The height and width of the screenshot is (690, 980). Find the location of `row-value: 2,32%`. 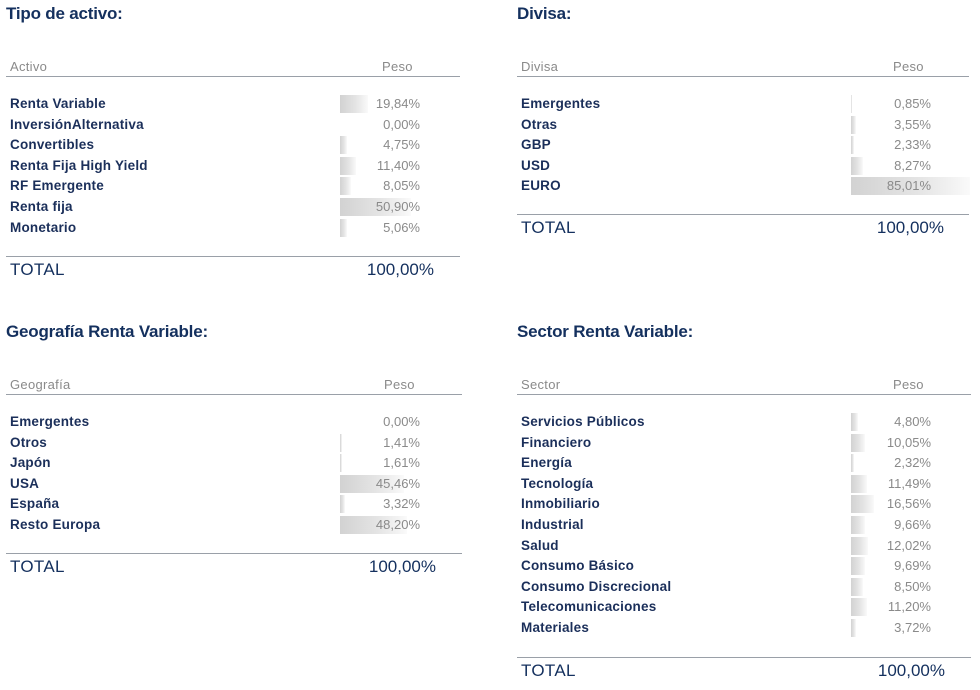

row-value: 2,32% is located at coordinates (912, 463).